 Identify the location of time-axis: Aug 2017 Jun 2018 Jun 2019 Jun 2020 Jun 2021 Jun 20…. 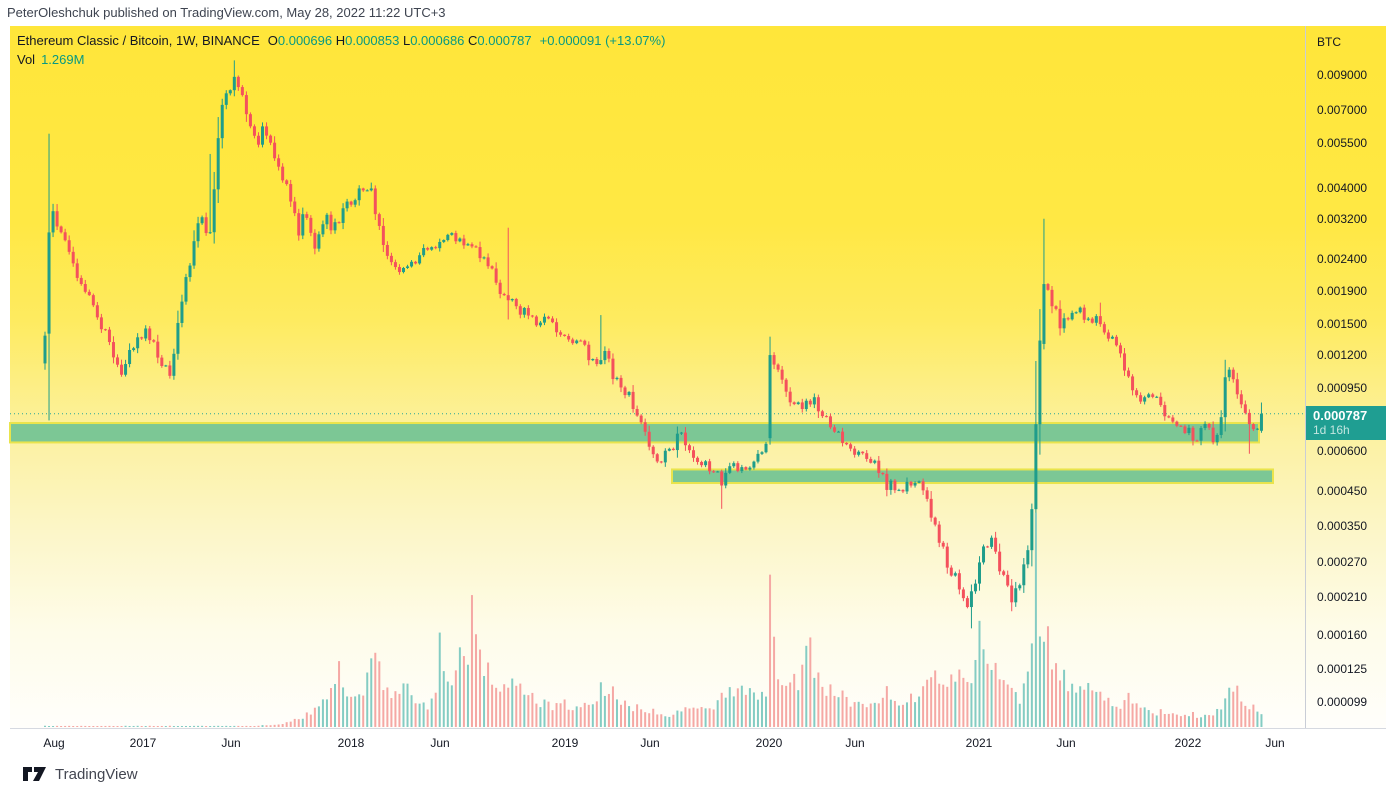
(698, 742).